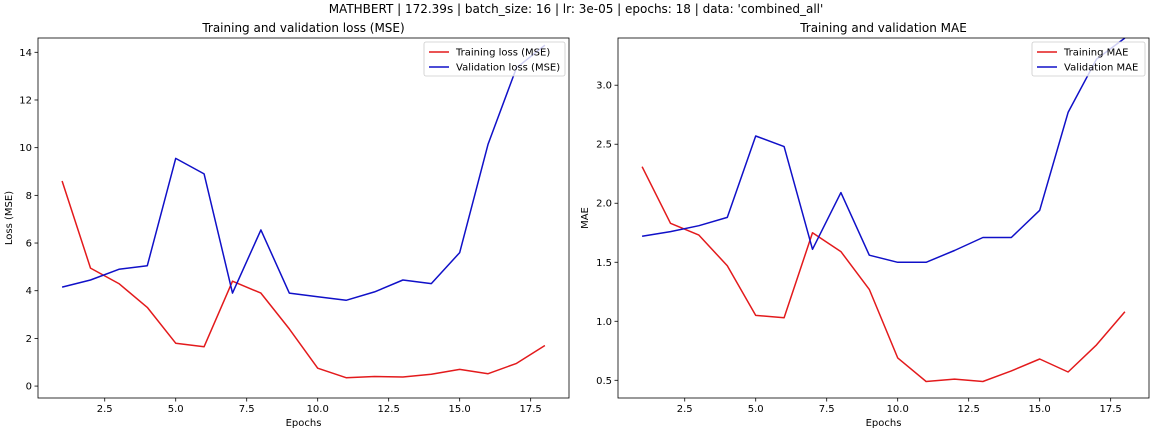 The image size is (1152, 432). I want to click on mae-legend-box, so click(1088, 59).